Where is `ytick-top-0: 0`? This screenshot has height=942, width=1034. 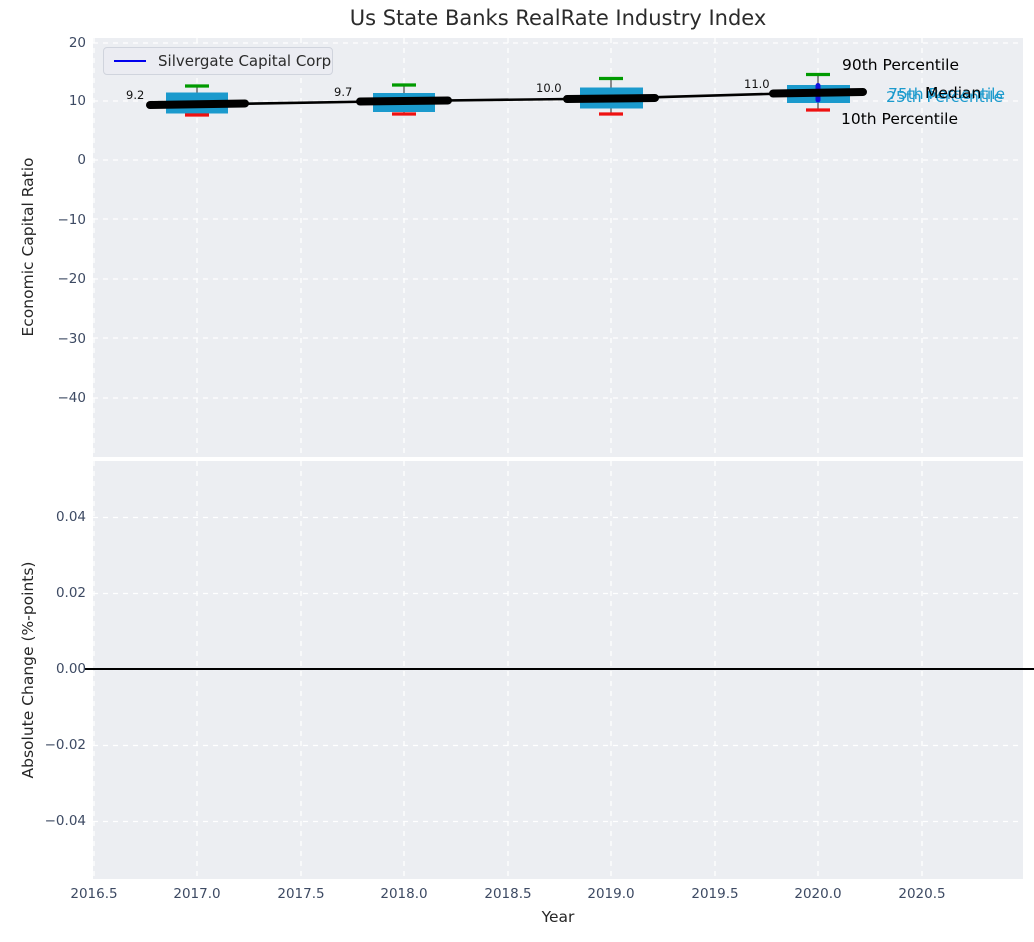
ytick-top-0: 0 is located at coordinates (81, 160).